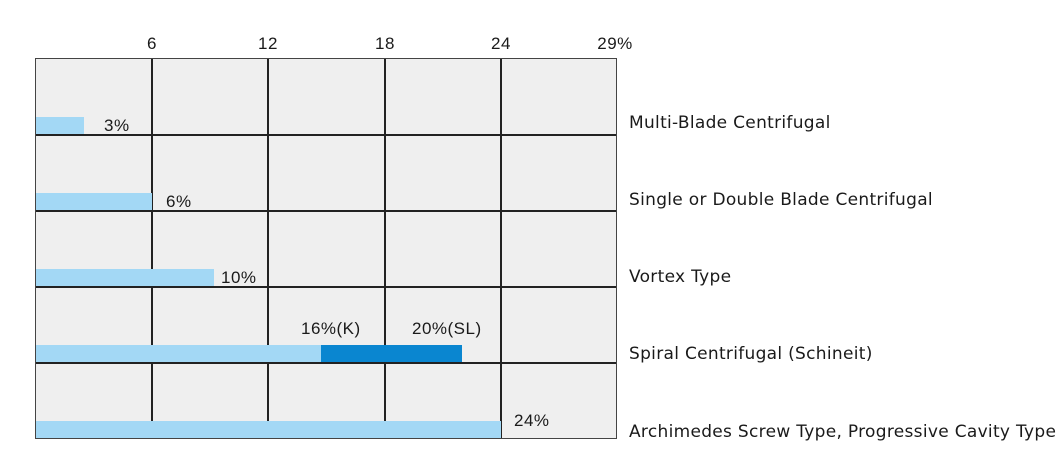  What do you see at coordinates (730, 123) in the screenshot?
I see `category-label: Multi-Blade Centrifugal` at bounding box center [730, 123].